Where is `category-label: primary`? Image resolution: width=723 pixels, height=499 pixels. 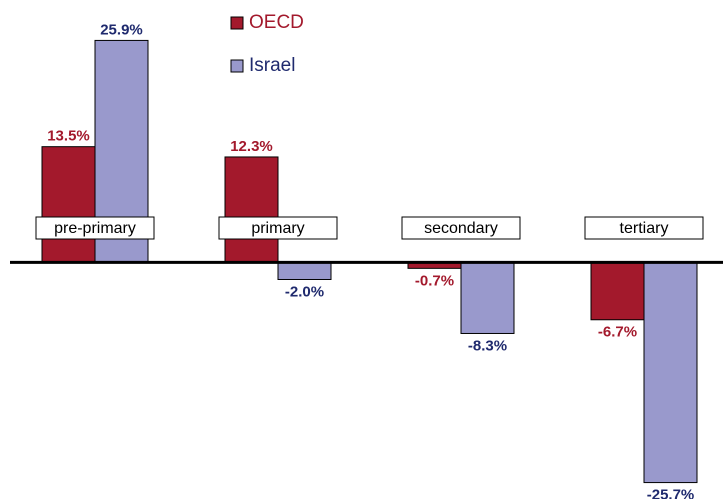
category-label: primary is located at coordinates (277, 228).